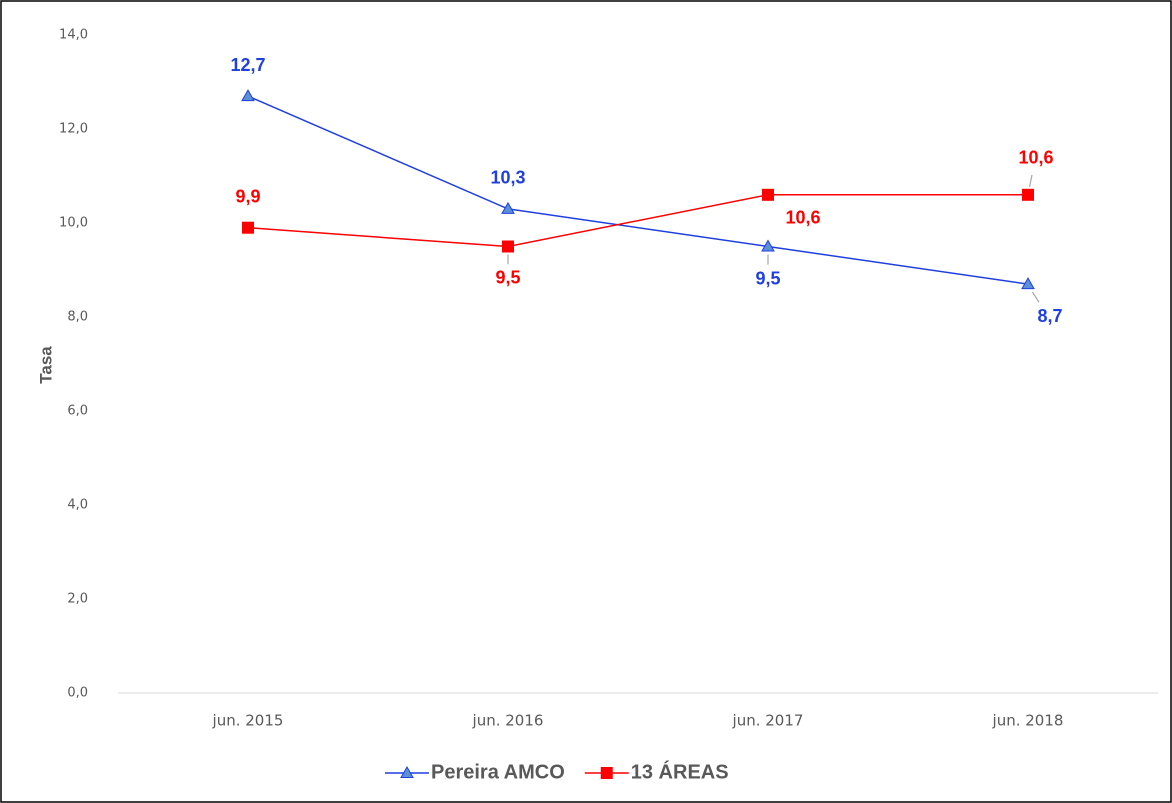 This screenshot has height=803, width=1172. What do you see at coordinates (77, 505) in the screenshot?
I see `y-tick-label: 4,0` at bounding box center [77, 505].